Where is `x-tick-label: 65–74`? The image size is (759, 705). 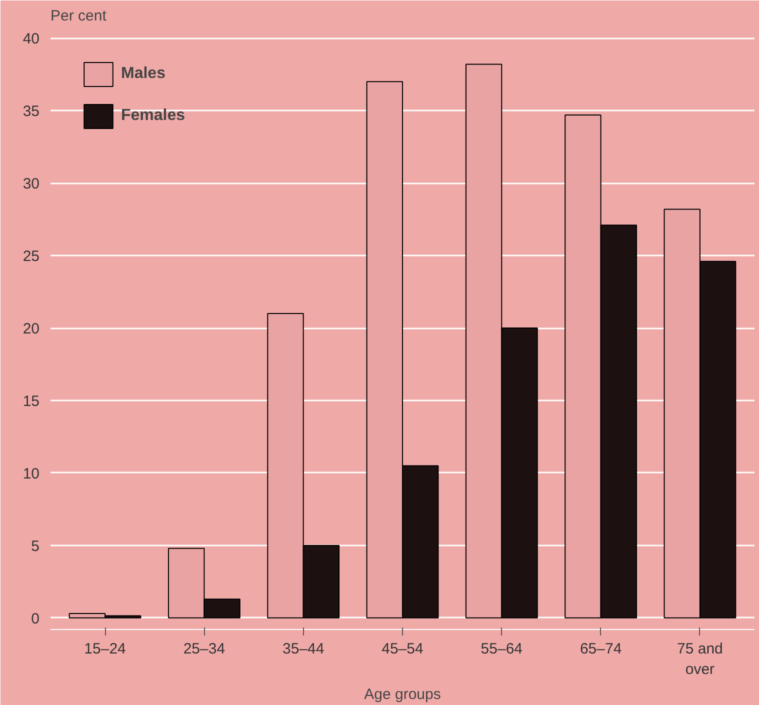
x-tick-label: 65–74 is located at coordinates (601, 649).